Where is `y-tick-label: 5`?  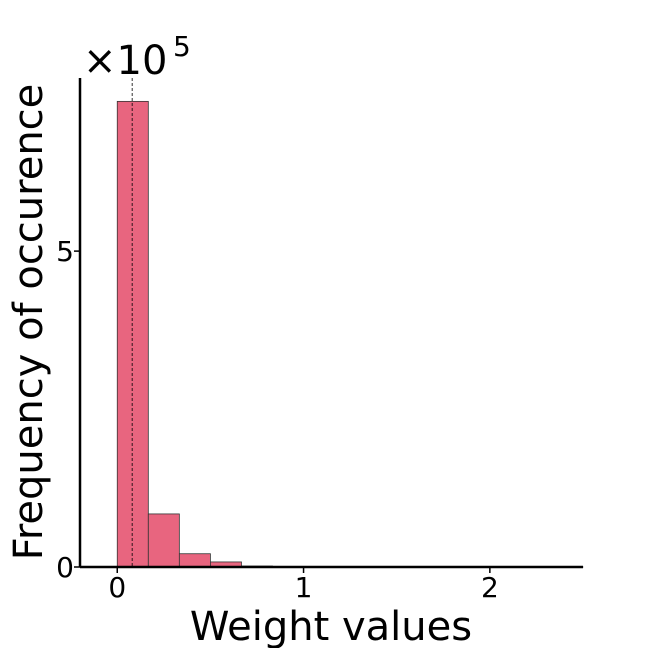
y-tick-label: 5 is located at coordinates (65, 251).